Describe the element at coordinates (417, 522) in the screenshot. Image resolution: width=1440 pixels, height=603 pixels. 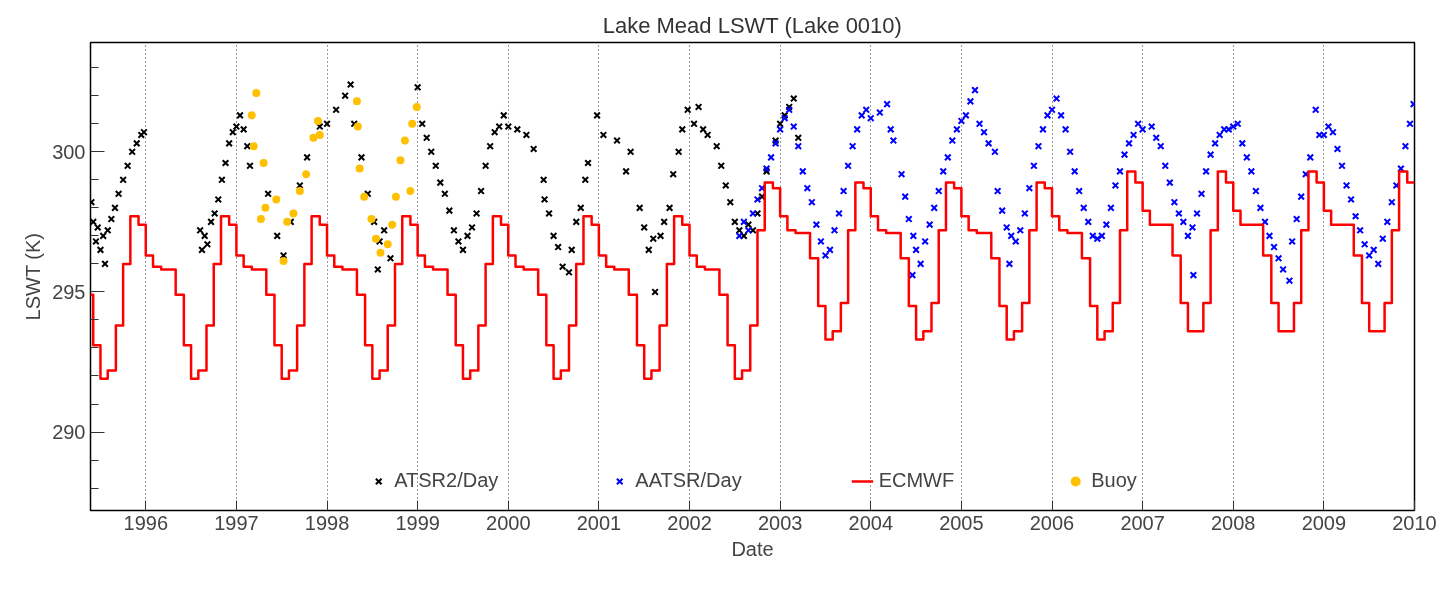
I see `x-tick-label: 1999` at that location.